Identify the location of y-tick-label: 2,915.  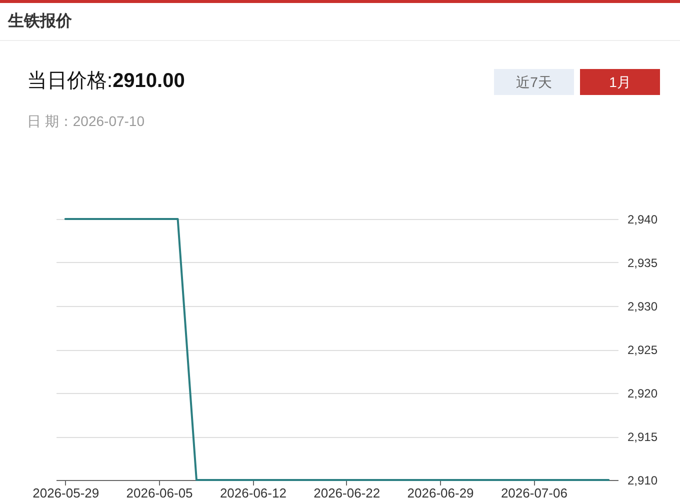
(643, 437).